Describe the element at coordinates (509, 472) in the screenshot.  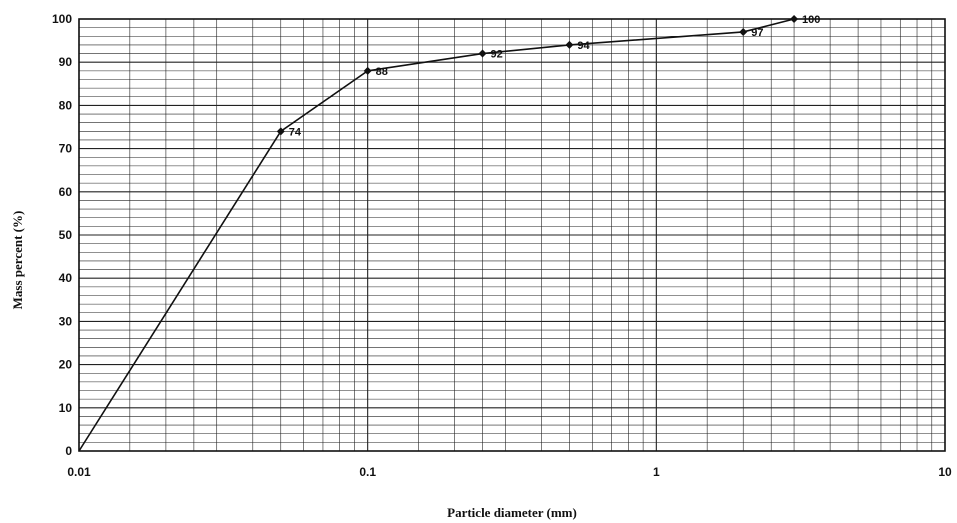
I see `x-tick-labels: 0.01 0.1 1 10` at that location.